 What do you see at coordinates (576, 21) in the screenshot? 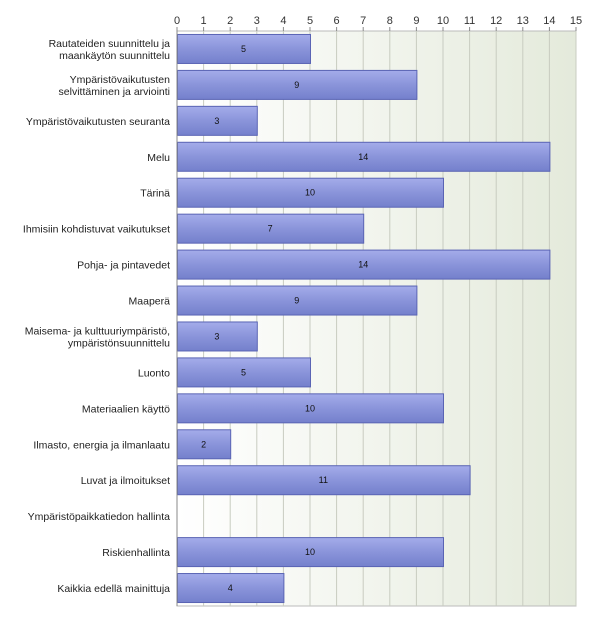
I see `tick-label: 15` at bounding box center [576, 21].